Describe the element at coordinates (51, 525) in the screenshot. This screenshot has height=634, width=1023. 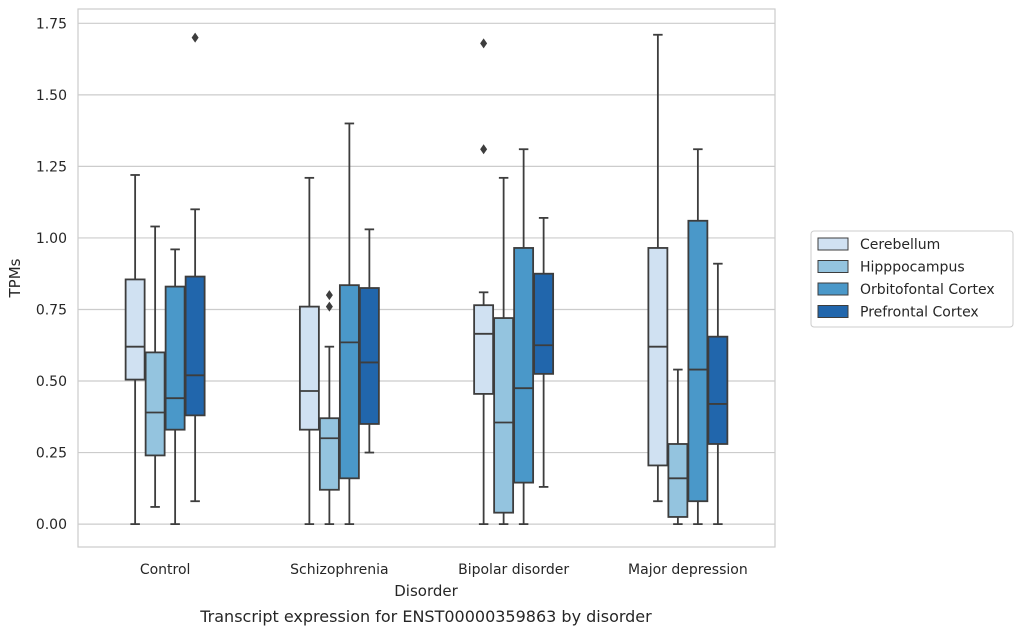
I see `y-tick-label: 0.00` at that location.